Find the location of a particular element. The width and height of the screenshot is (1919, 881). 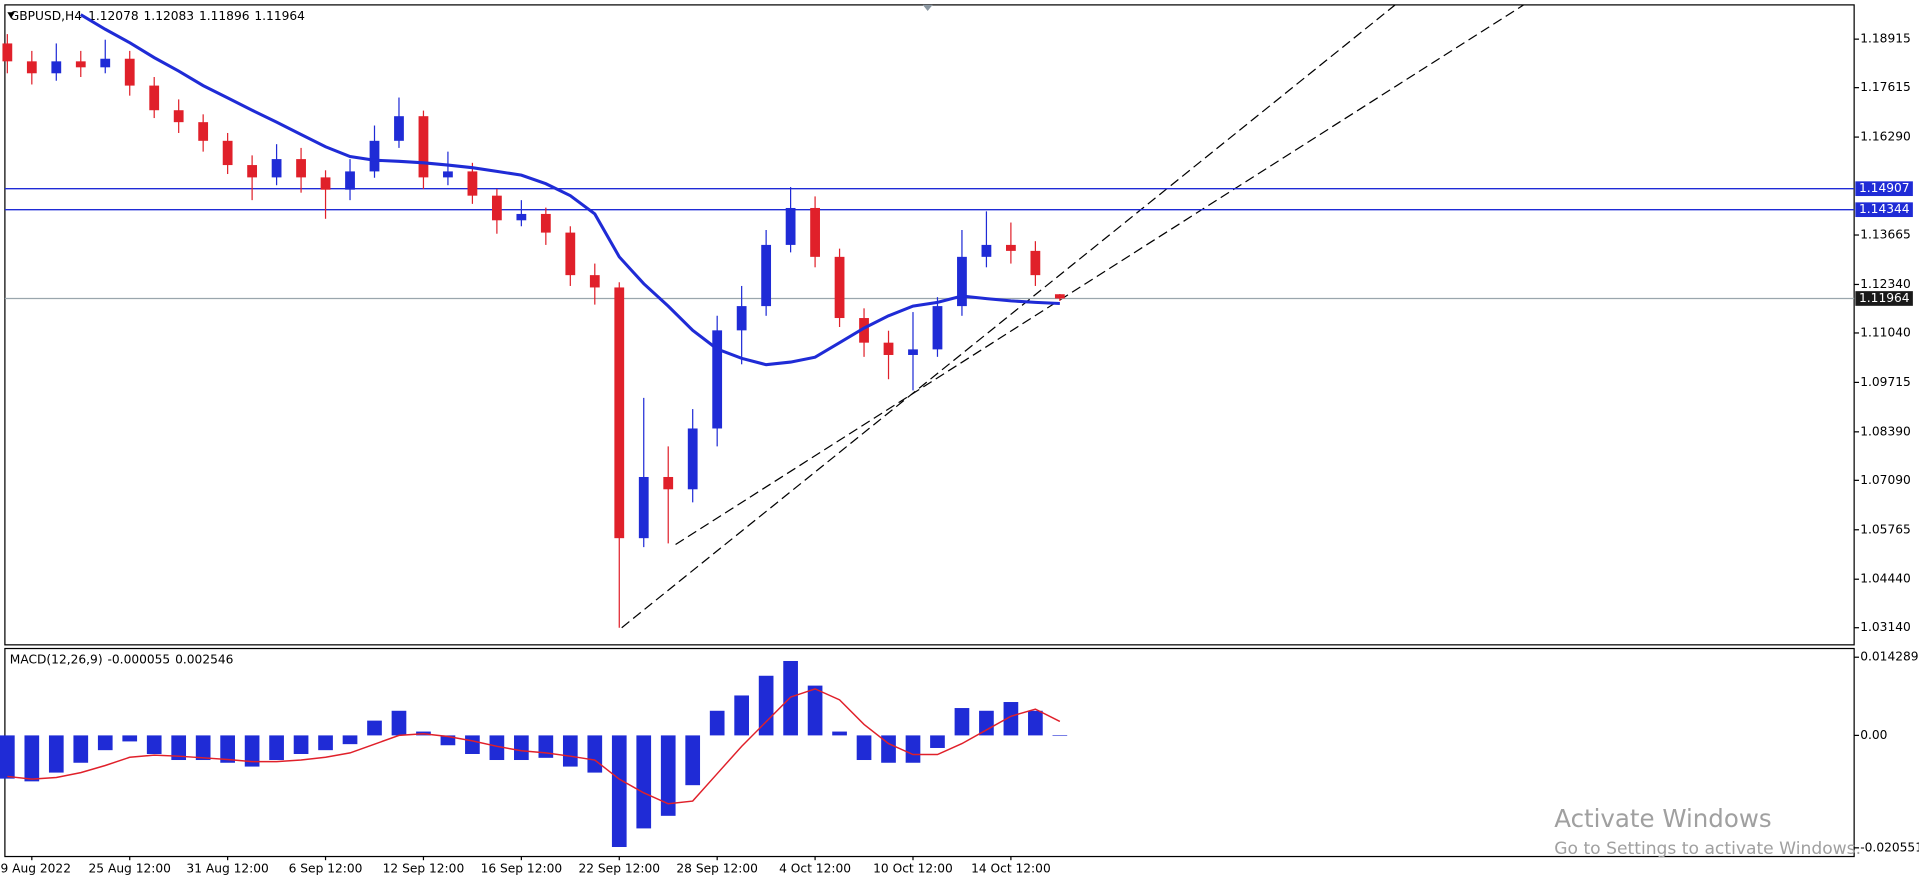

current-price-label-text: 1.11964 is located at coordinates (1884, 298).